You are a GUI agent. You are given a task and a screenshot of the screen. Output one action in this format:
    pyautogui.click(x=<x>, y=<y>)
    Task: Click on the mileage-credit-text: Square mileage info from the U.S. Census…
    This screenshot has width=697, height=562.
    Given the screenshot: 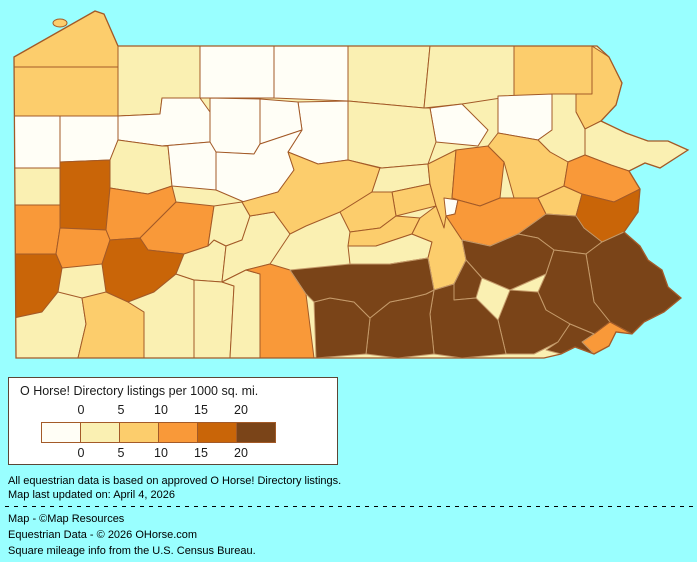 What is the action you would take?
    pyautogui.click(x=132, y=551)
    